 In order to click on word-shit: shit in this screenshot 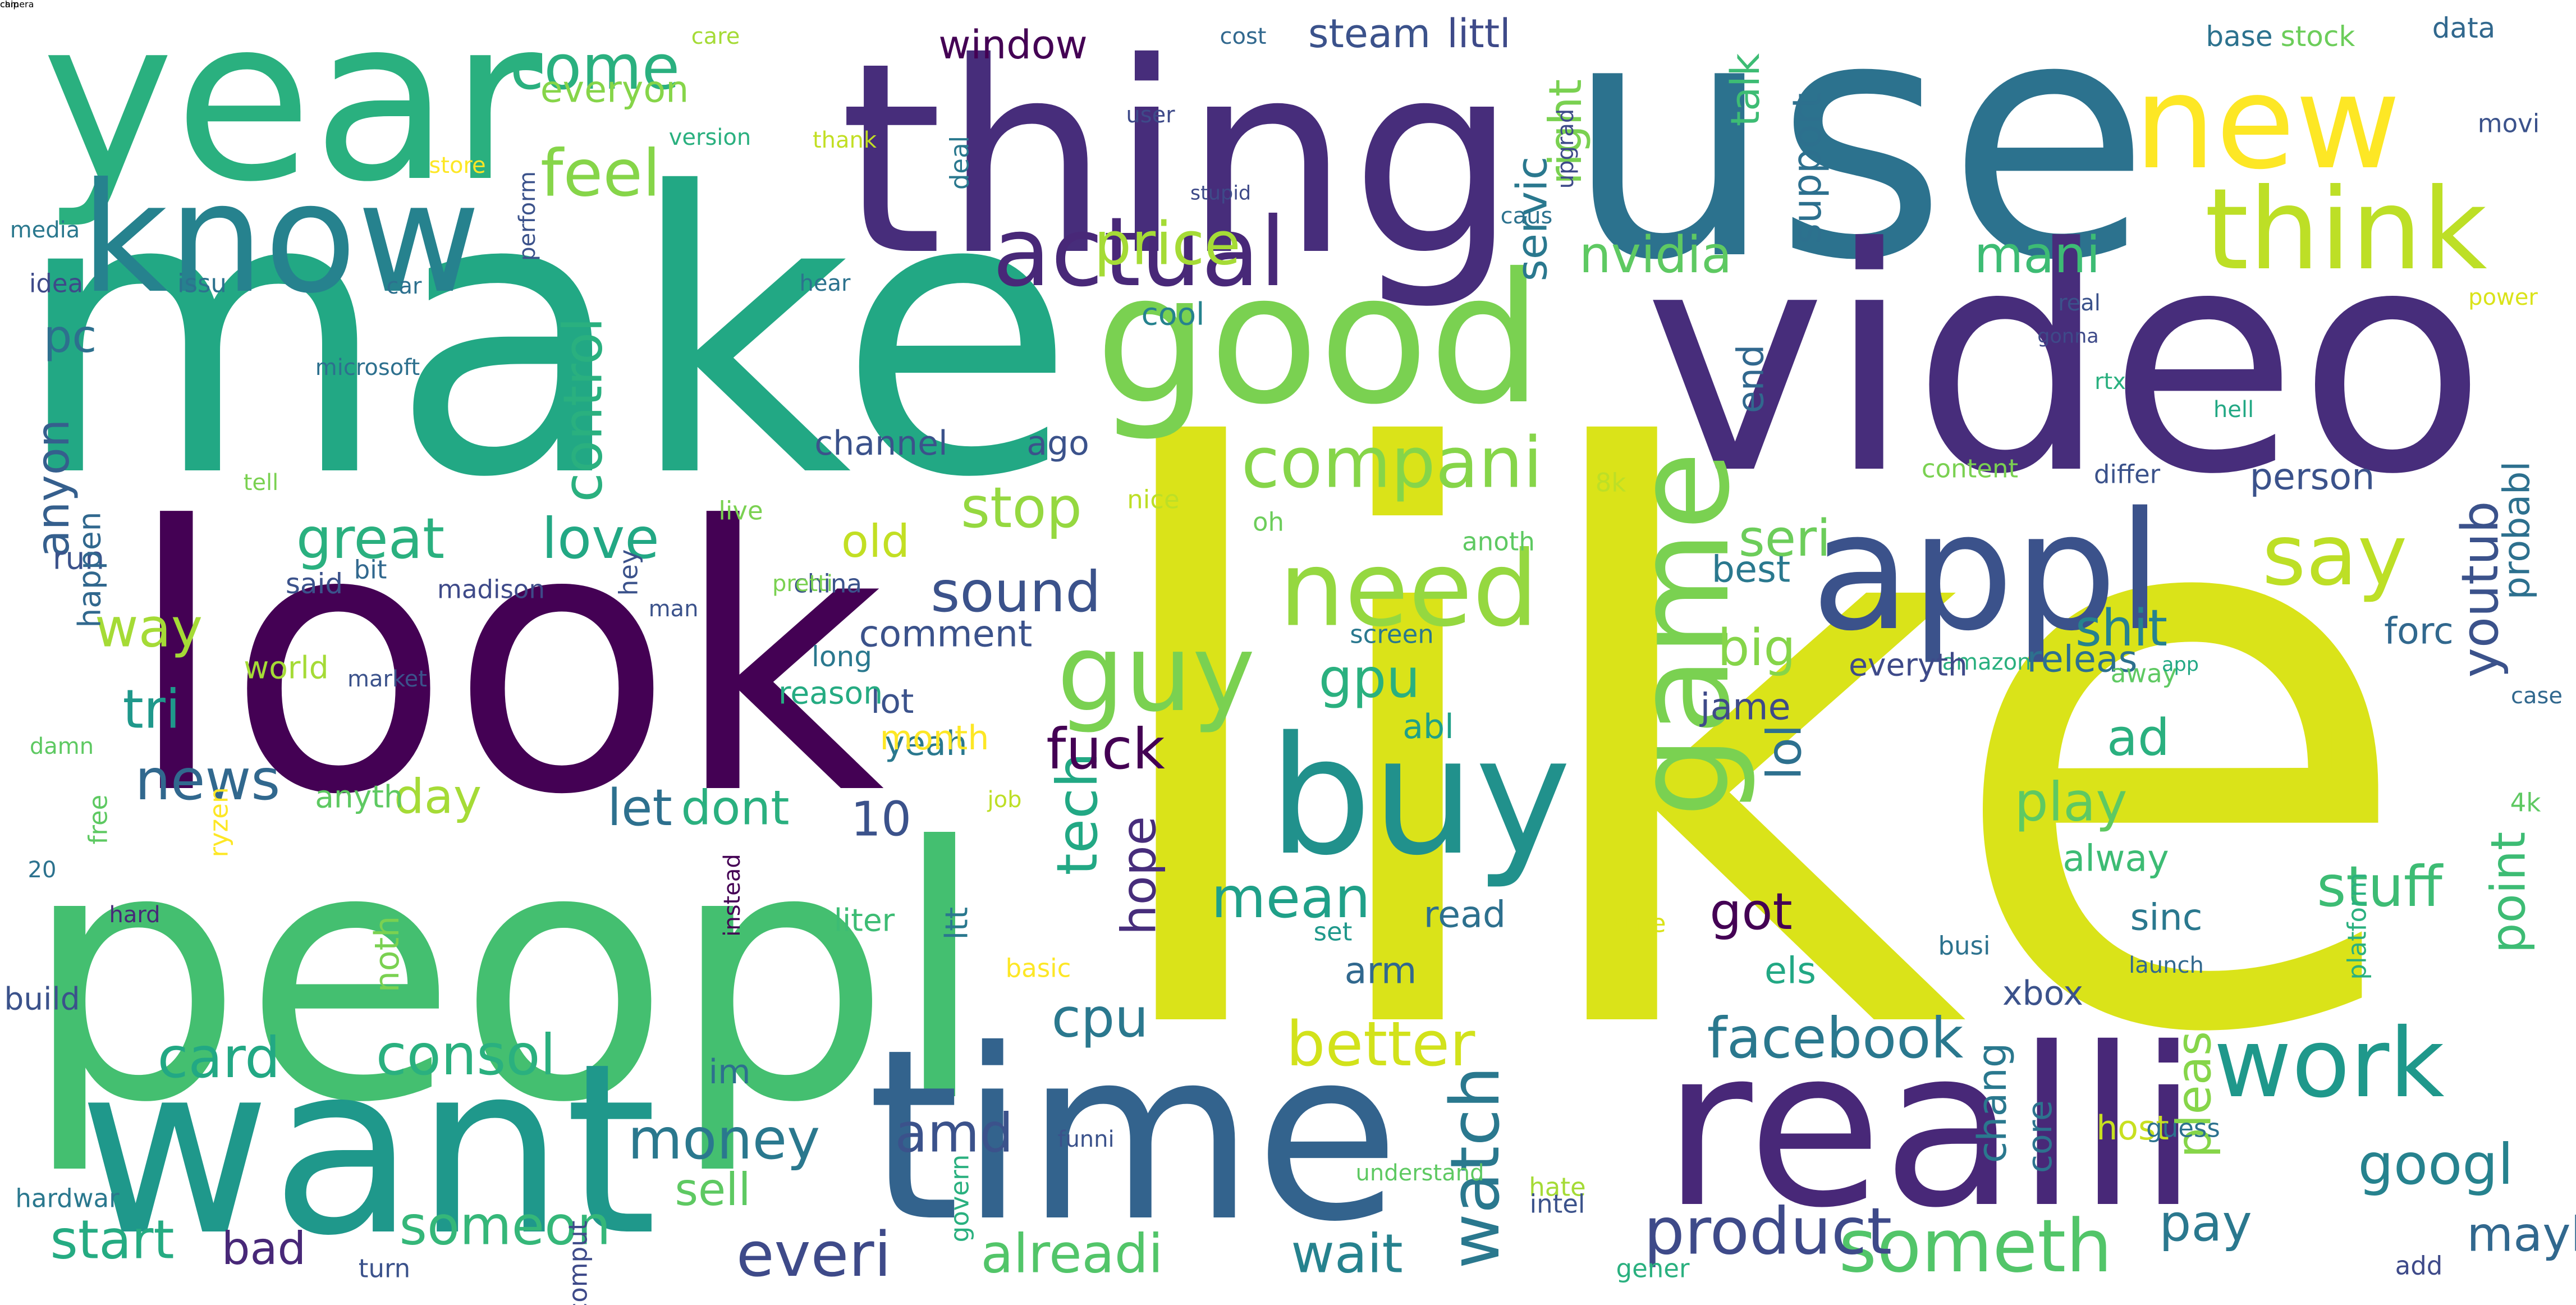, I will do `click(2121, 628)`.